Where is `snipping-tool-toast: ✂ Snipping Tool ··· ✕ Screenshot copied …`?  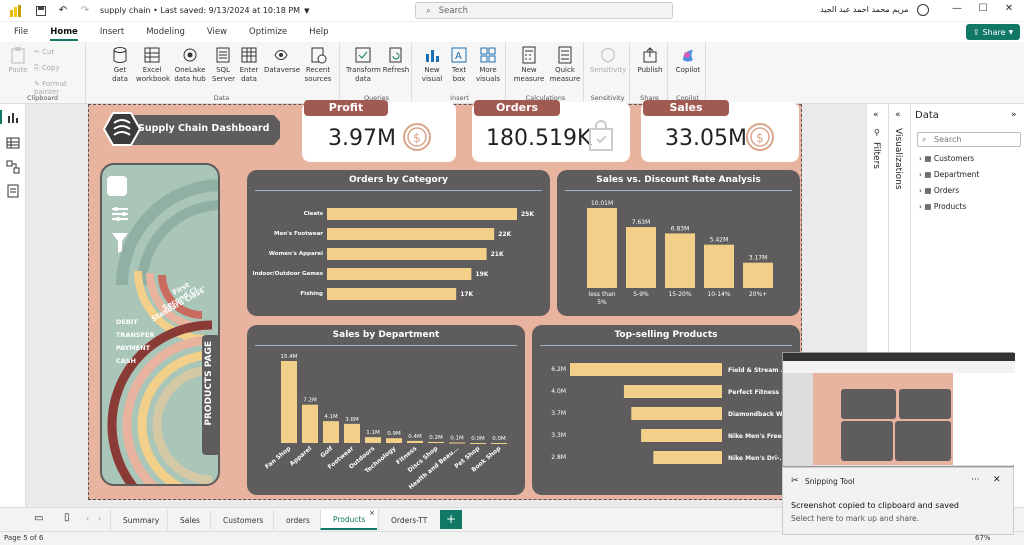
snipping-tool-toast: ✂ Snipping Tool ··· ✕ Screenshot copied … is located at coordinates (898, 501).